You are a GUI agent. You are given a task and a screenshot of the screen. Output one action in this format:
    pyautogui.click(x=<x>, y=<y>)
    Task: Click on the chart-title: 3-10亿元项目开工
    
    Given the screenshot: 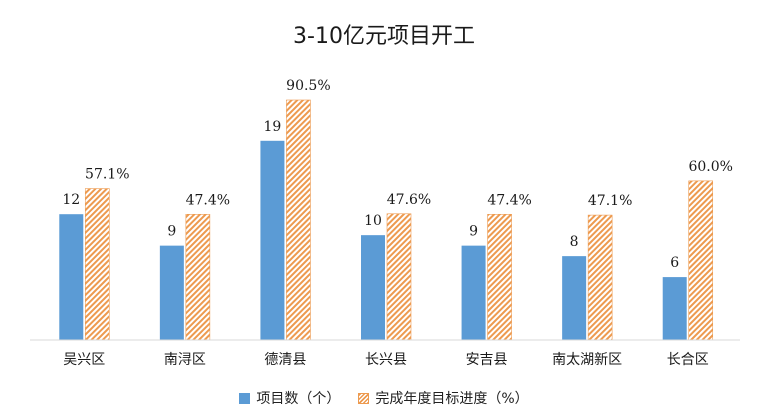 What is the action you would take?
    pyautogui.click(x=384, y=36)
    